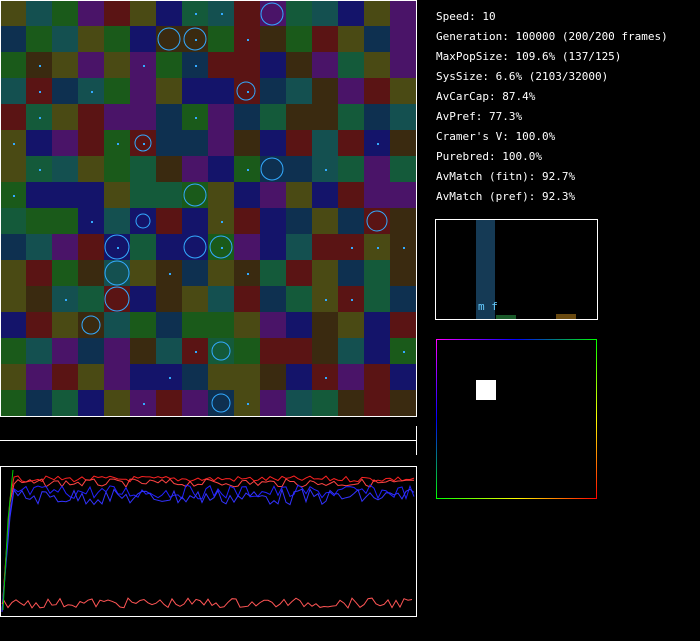 This screenshot has width=700, height=641. What do you see at coordinates (479, 116) in the screenshot?
I see `stat-line: AvPref: 77.3%` at bounding box center [479, 116].